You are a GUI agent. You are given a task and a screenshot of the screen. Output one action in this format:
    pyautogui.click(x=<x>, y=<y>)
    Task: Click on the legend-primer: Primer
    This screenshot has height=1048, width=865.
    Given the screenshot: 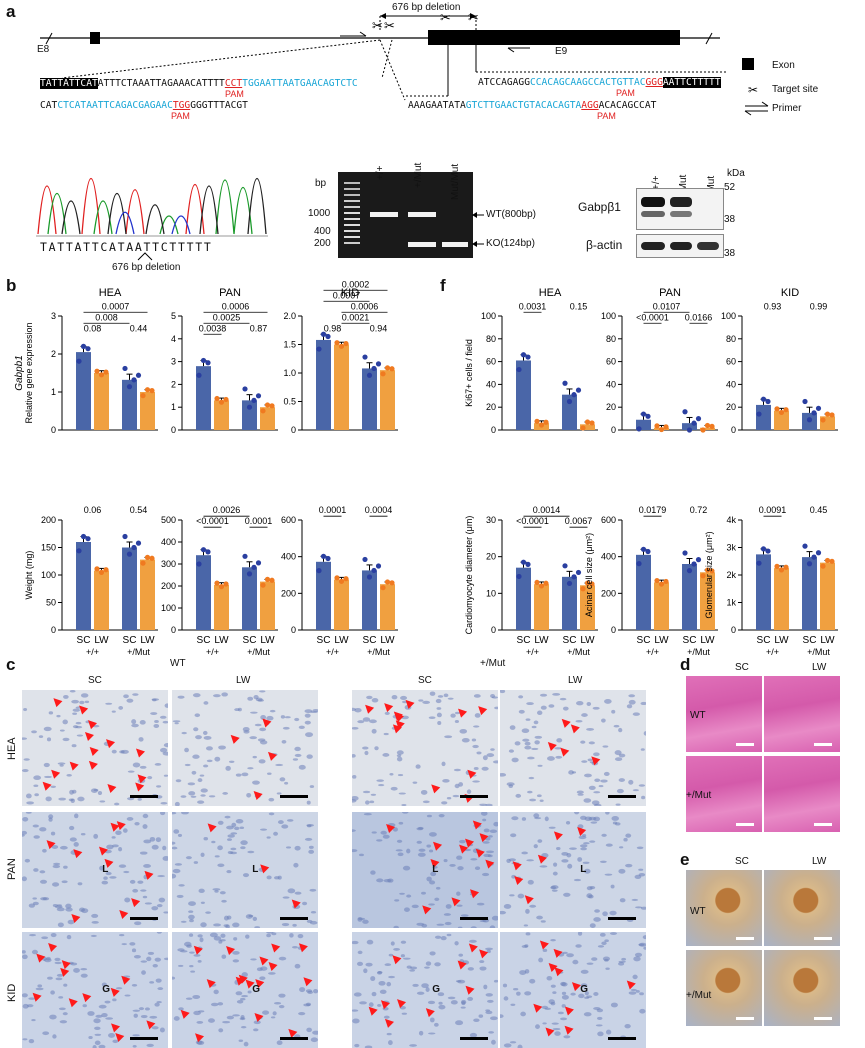 What is the action you would take?
    pyautogui.click(x=787, y=108)
    